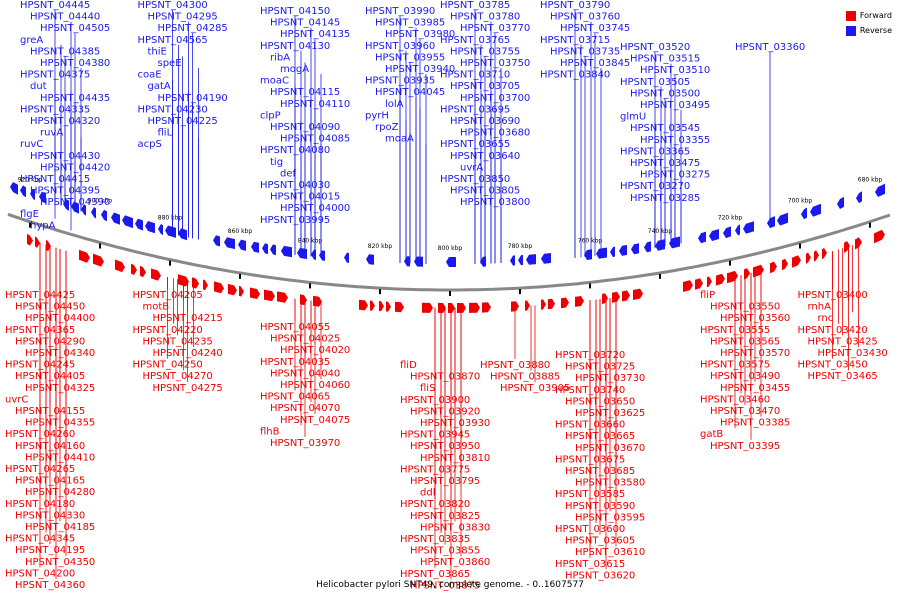 The image size is (900, 600). Describe the element at coordinates (294, 69) in the screenshot. I see `reverse-gene-label: mogA` at that location.